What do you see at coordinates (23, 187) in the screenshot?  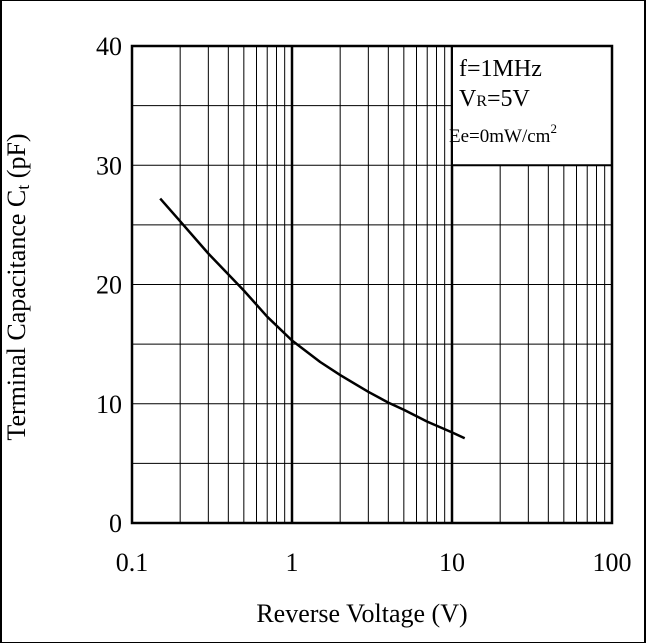 I see `y-axis-title-subscript: t` at bounding box center [23, 187].